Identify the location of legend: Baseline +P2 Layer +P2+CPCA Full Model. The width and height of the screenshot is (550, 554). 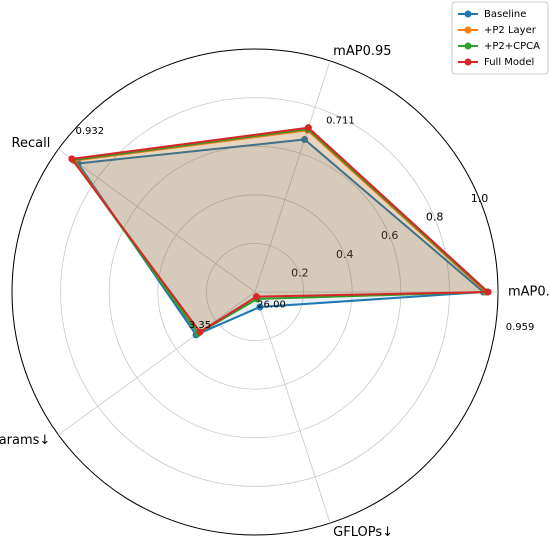
(500, 38).